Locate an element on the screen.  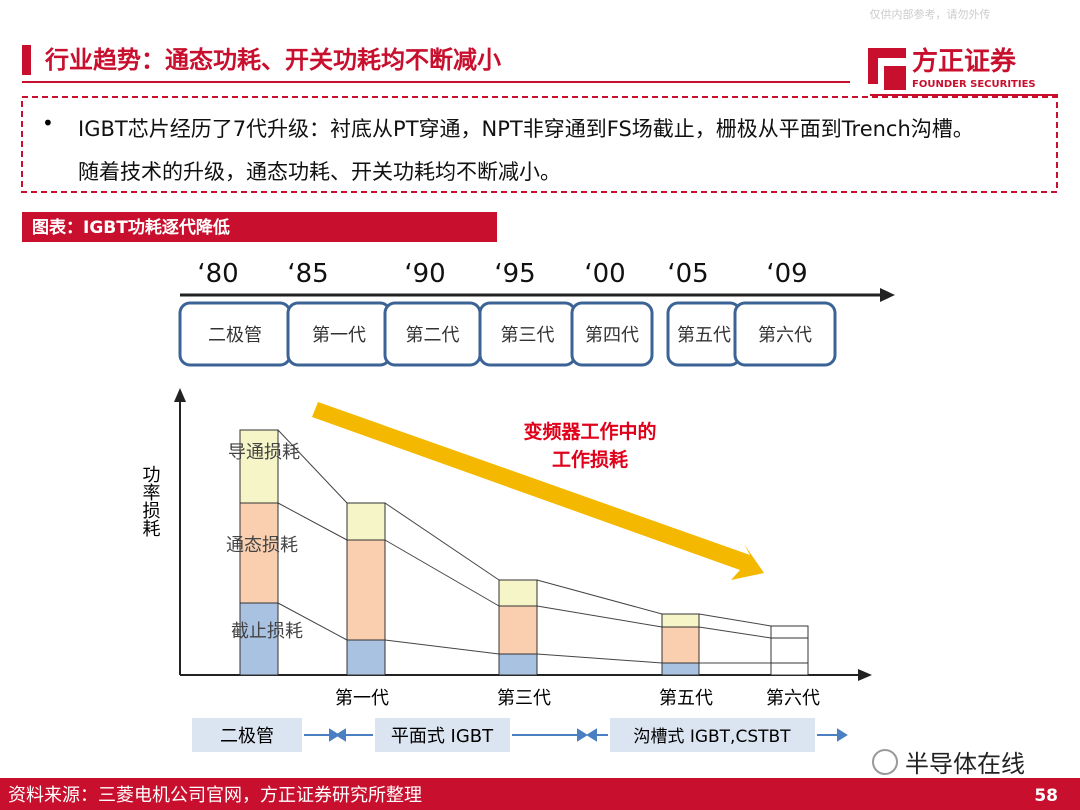
x-label: 第六代 is located at coordinates (793, 698).